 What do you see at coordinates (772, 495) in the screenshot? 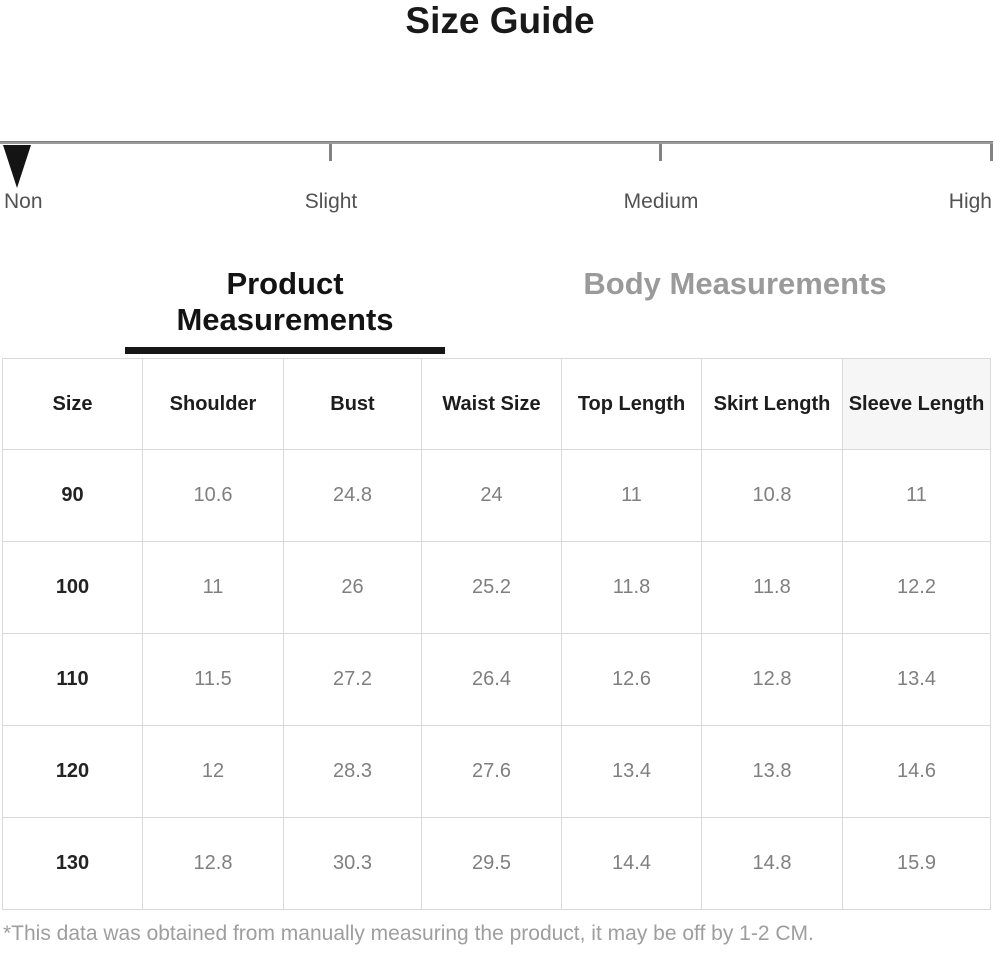
I see `measurement-value-cell: 10.8` at bounding box center [772, 495].